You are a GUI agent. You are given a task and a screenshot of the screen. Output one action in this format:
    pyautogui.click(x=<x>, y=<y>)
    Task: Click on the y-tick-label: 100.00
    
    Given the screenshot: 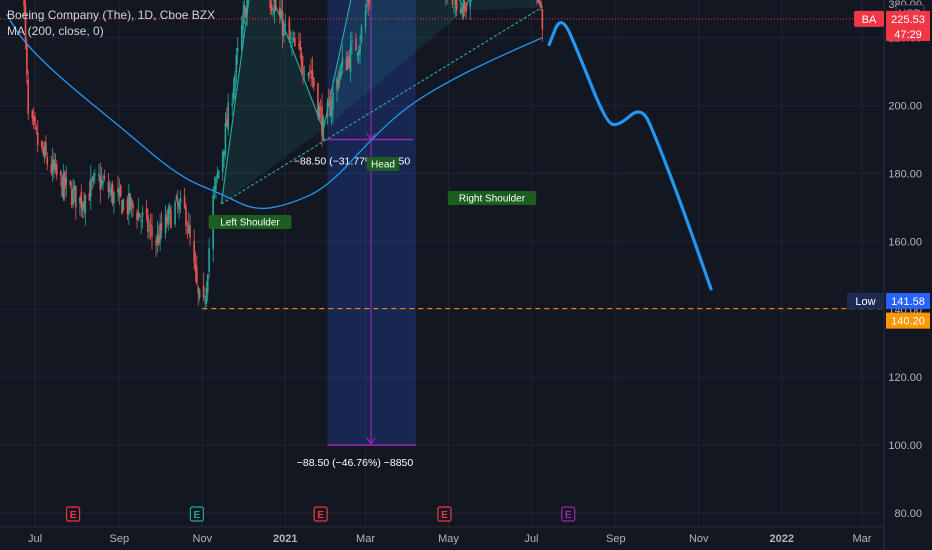 What is the action you would take?
    pyautogui.click(x=905, y=446)
    